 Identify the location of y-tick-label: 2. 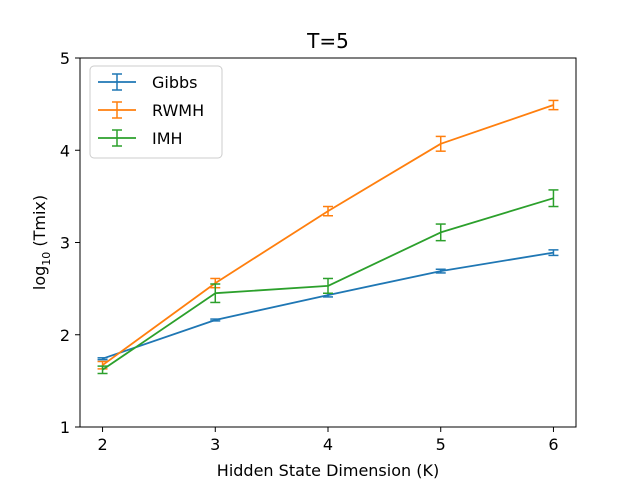
(65, 335).